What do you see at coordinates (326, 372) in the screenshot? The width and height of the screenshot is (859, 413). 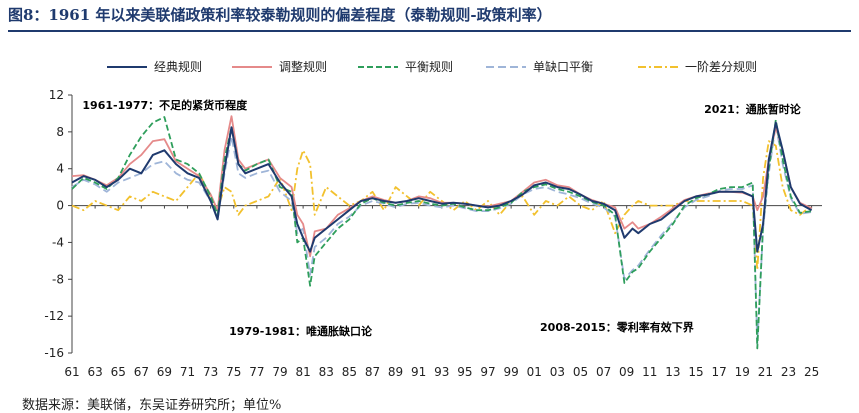 I see `x-tick-label: 83` at bounding box center [326, 372].